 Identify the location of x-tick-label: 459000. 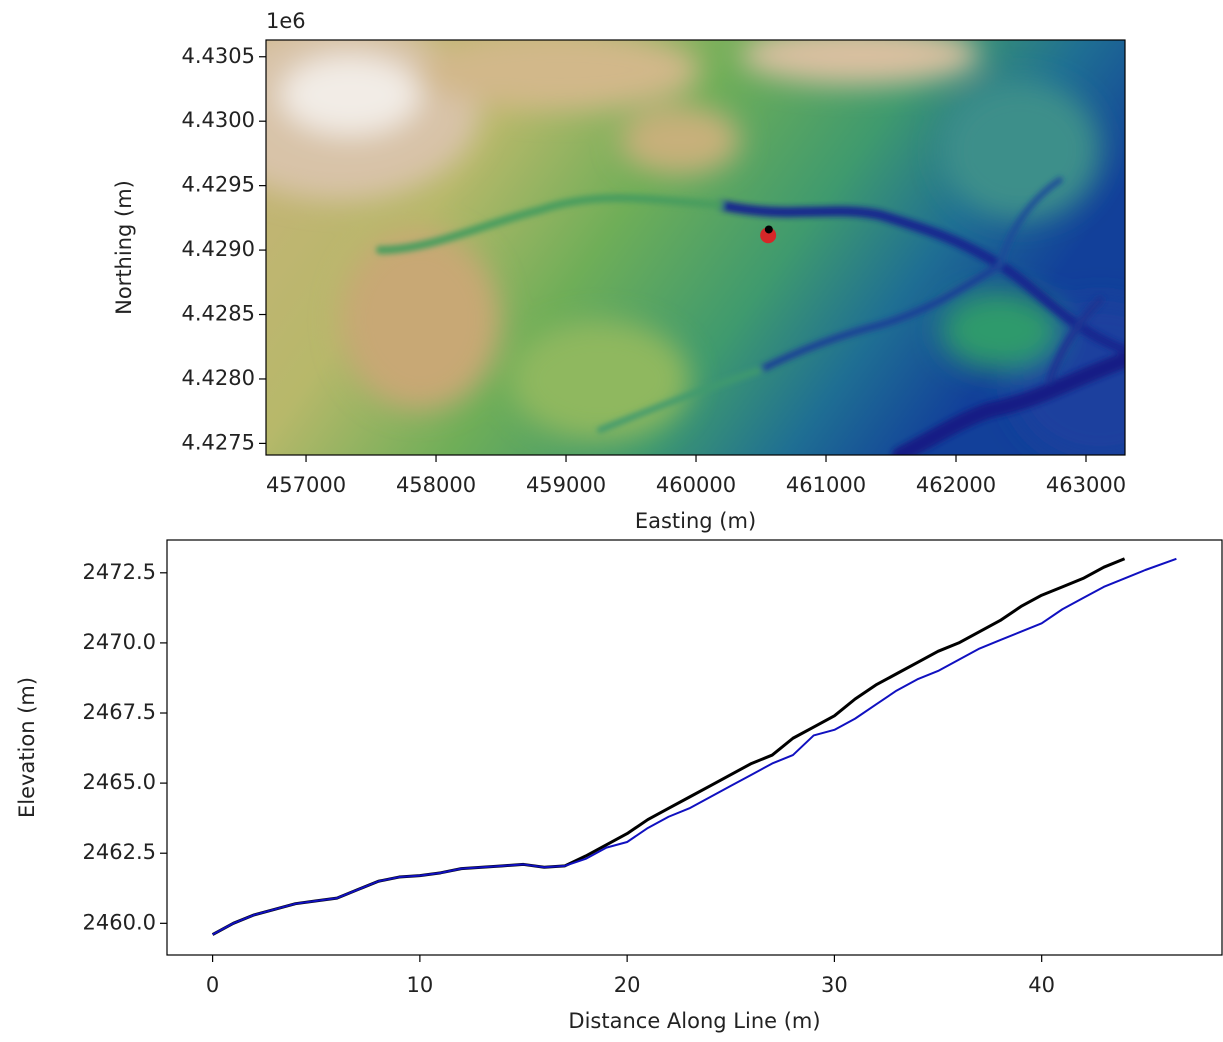
(566, 485).